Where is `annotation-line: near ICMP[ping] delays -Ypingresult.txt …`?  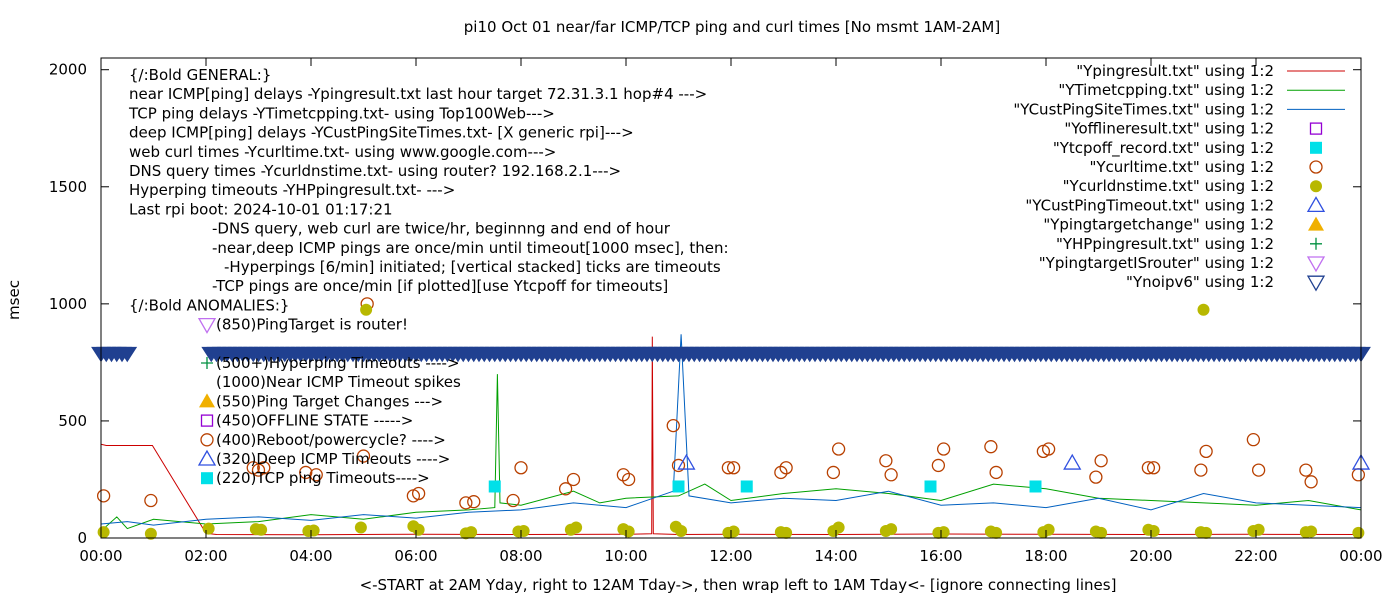 annotation-line: near ICMP[ping] delays -Ypingresult.txt … is located at coordinates (418, 94).